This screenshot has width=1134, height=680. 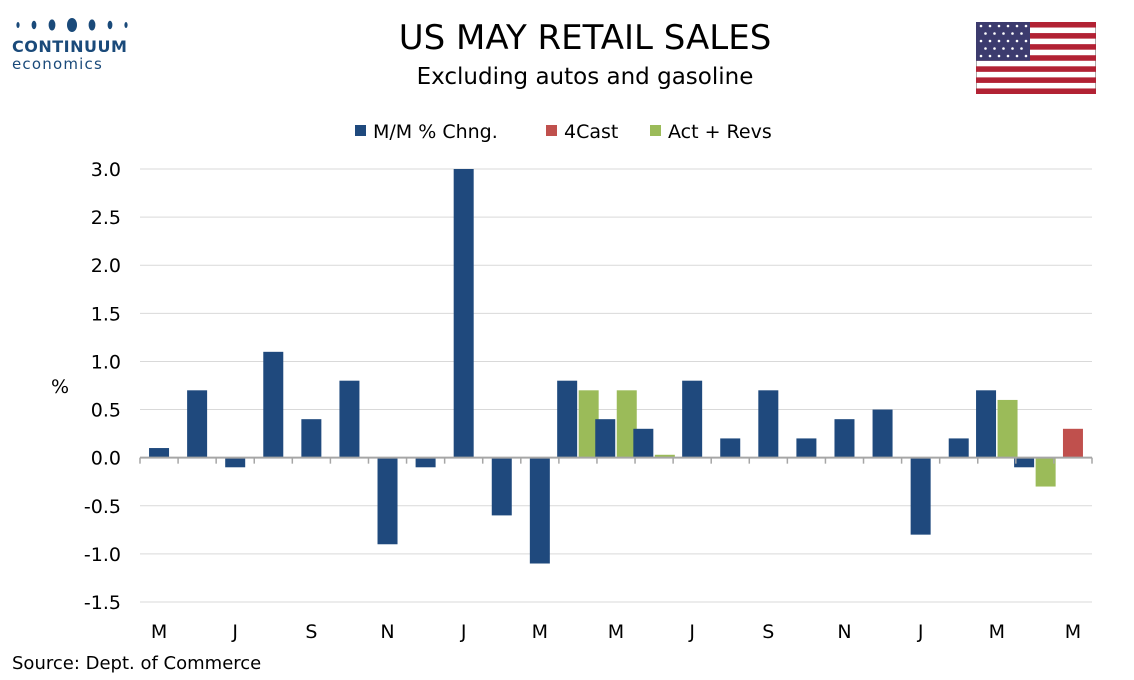 What do you see at coordinates (102, 555) in the screenshot?
I see `y-tick-label: -1.0` at bounding box center [102, 555].